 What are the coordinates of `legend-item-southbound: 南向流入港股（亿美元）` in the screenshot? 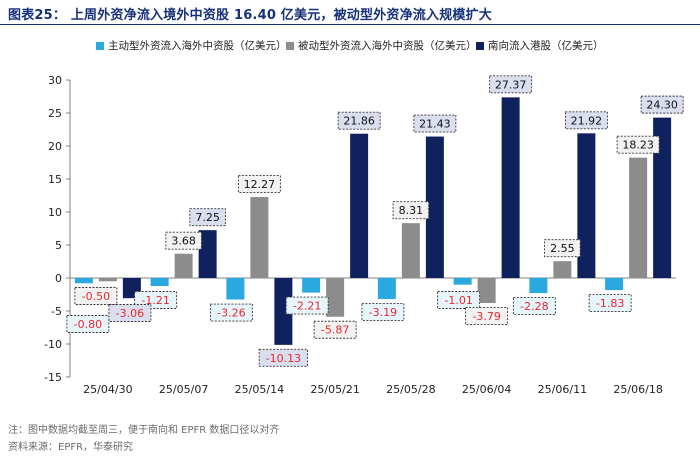 It's located at (540, 45).